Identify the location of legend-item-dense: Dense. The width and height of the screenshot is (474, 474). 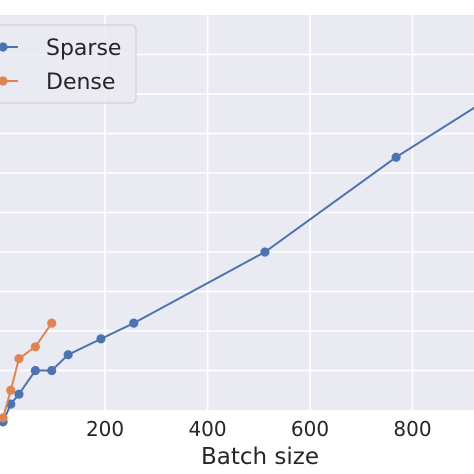
(57, 82).